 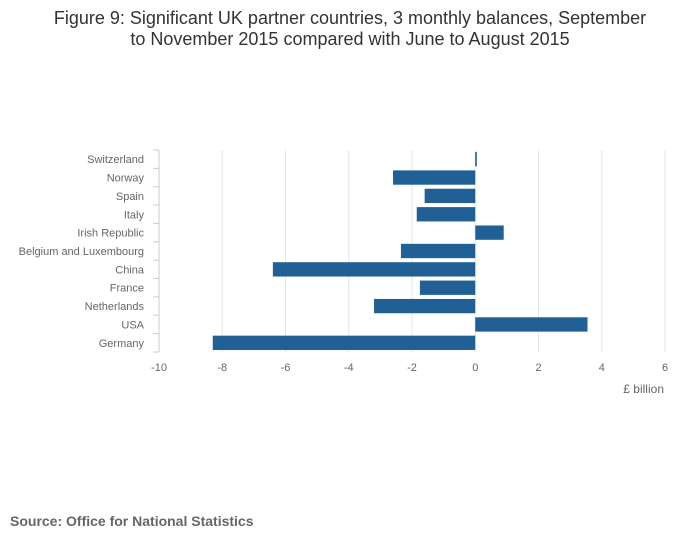 I want to click on y-category-label: Germany, so click(x=122, y=344).